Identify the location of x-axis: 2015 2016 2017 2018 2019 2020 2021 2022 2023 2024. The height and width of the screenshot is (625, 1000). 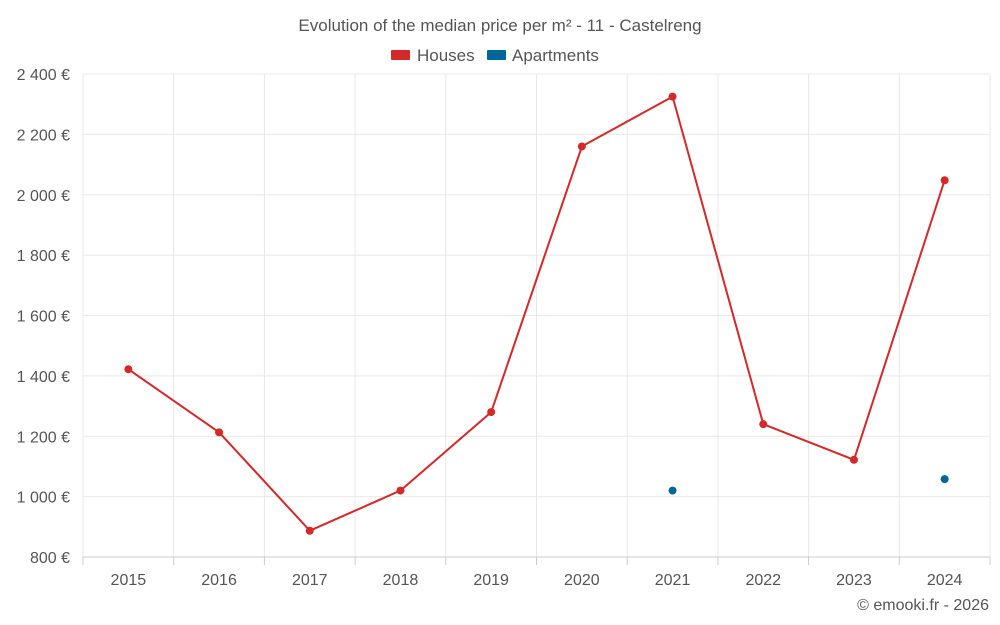
(536, 572).